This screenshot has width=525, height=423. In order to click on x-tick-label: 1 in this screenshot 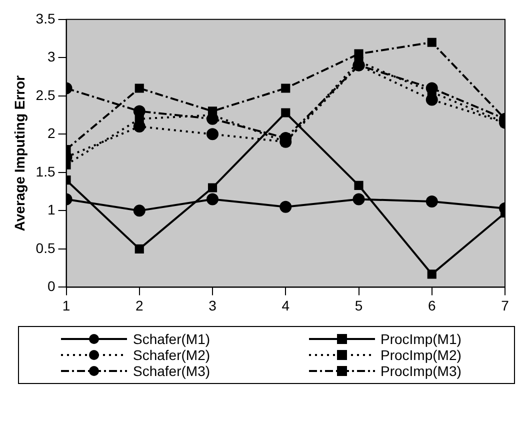, I will do `click(66, 305)`.